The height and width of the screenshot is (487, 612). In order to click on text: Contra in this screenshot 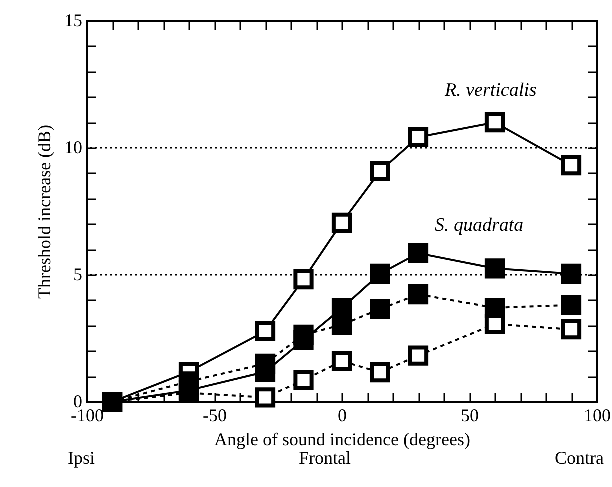, I will do `click(579, 458)`.